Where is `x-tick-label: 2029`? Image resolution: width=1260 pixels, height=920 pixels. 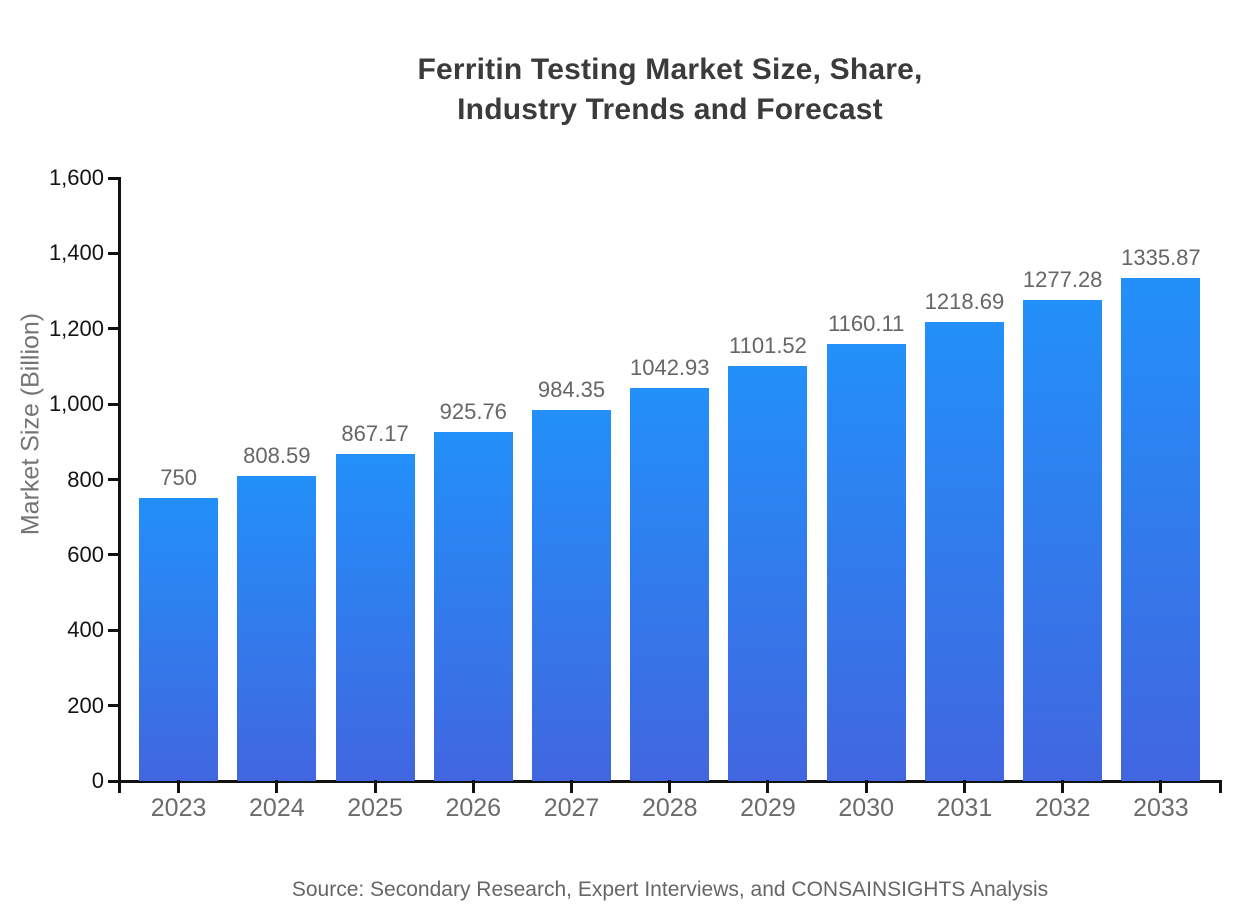
x-tick-label: 2029 is located at coordinates (768, 808).